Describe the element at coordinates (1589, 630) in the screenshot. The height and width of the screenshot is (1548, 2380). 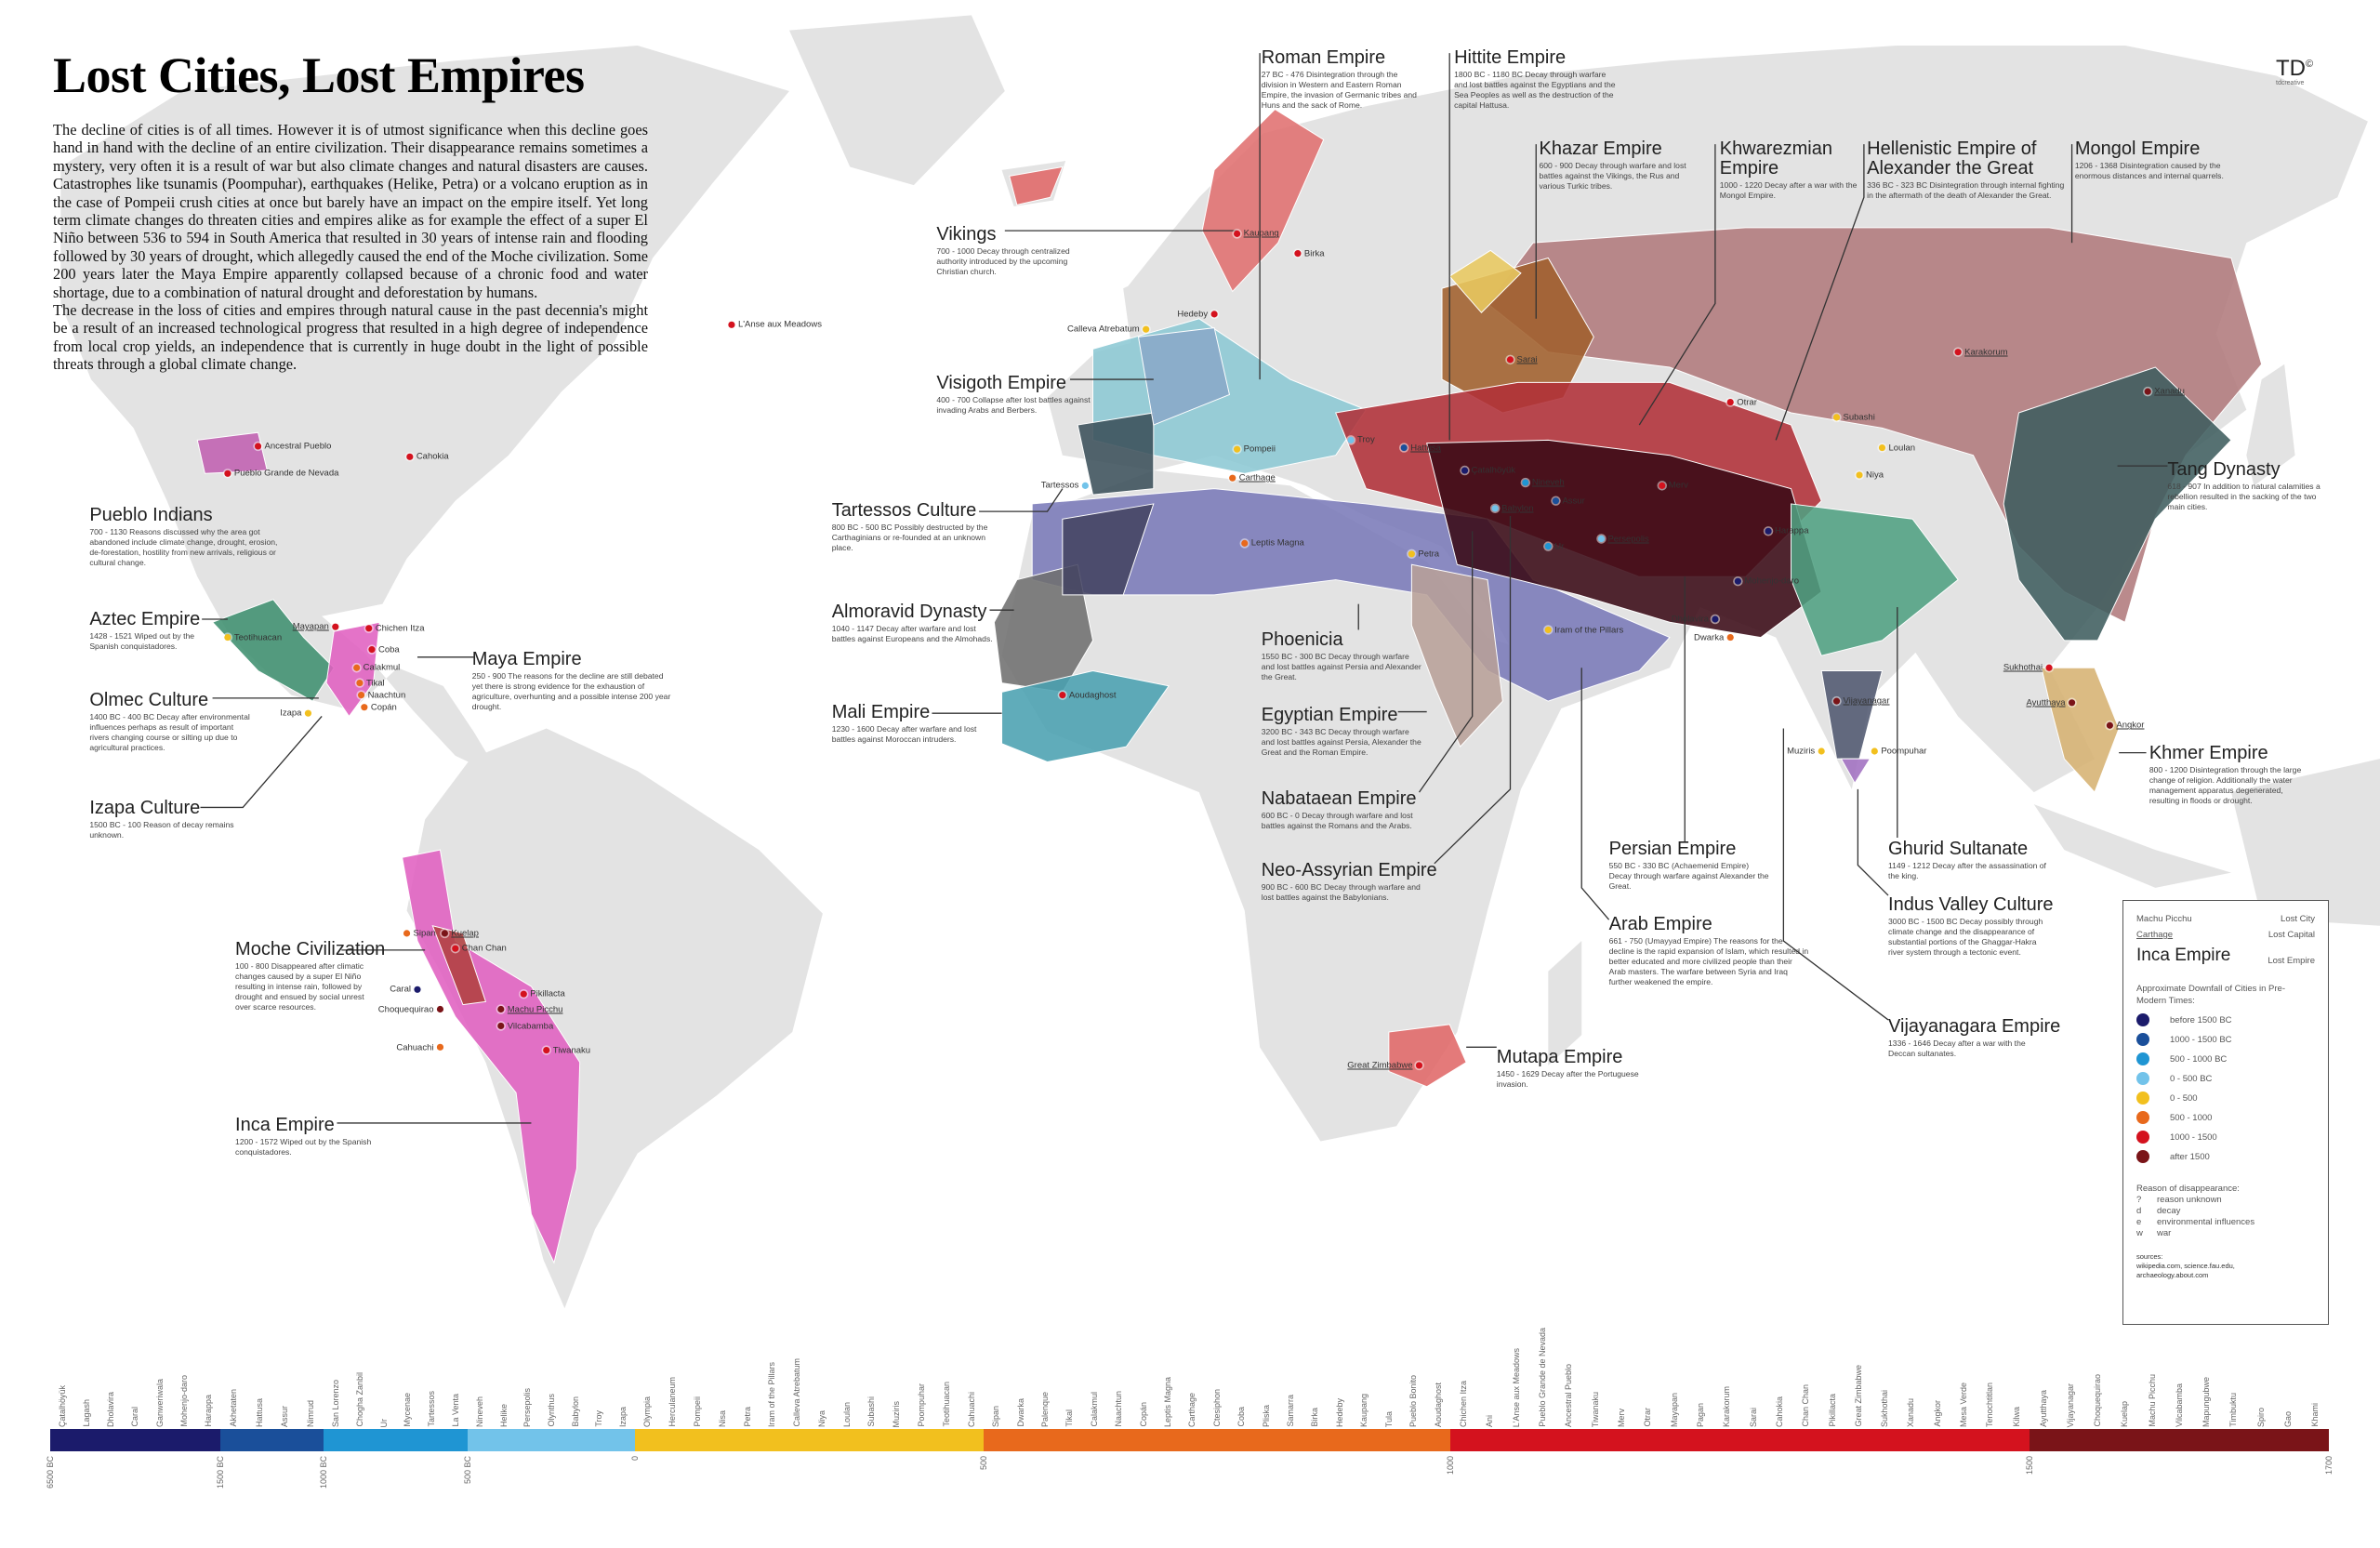
I see `city-label: Iram of the Pillars` at that location.